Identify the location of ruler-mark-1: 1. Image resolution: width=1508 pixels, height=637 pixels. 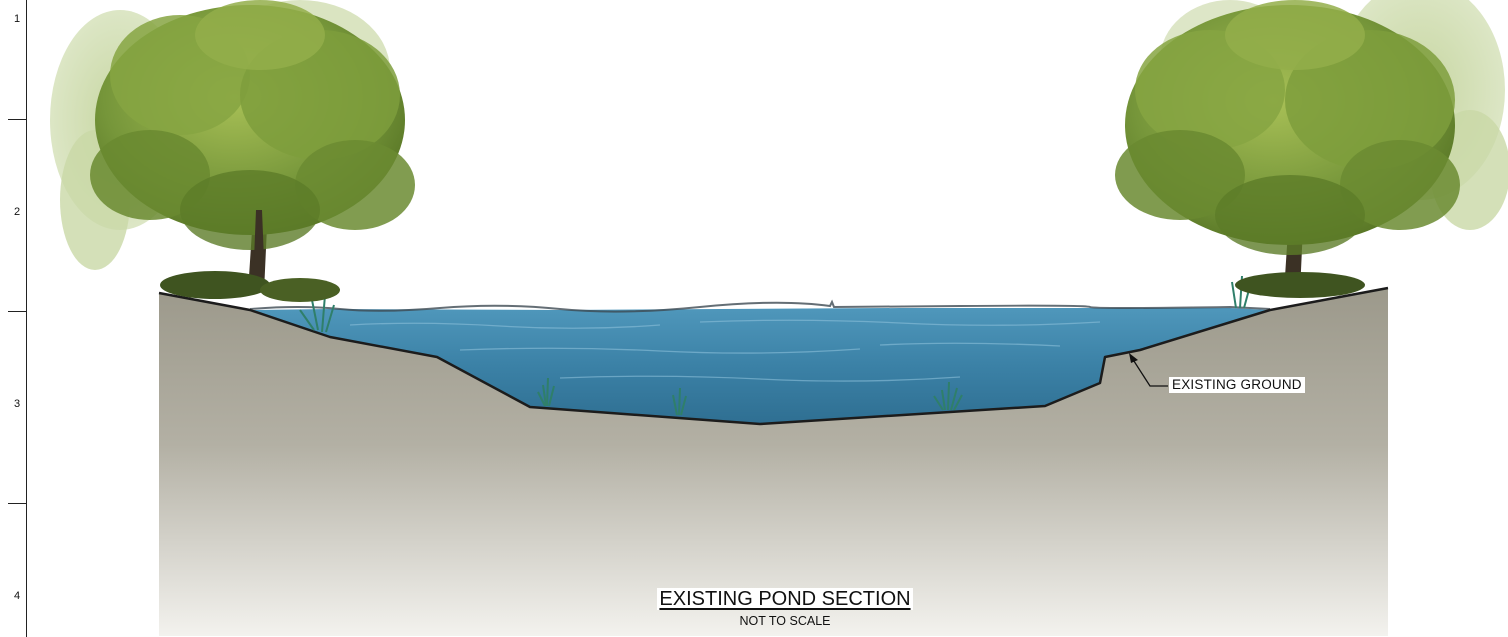
(17, 19).